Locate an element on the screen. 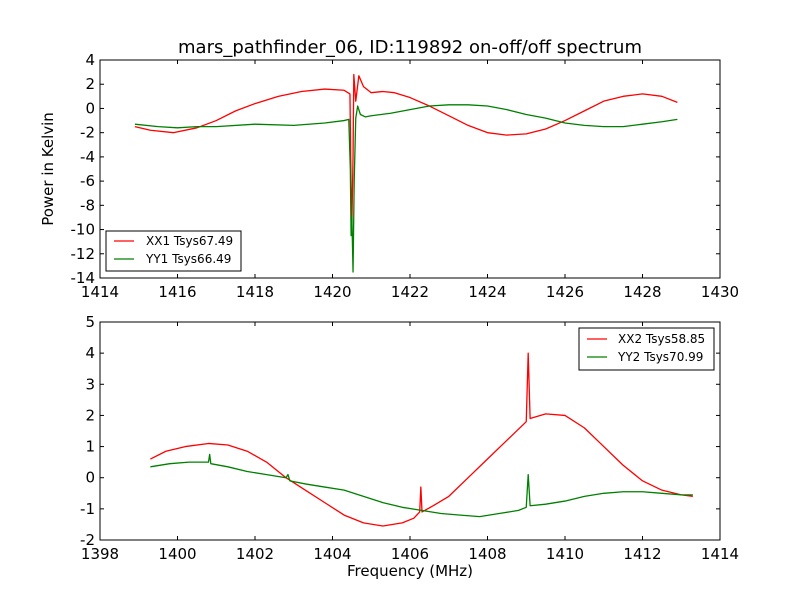 This screenshot has height=600, width=800. y-tick-label: -1 is located at coordinates (87, 509).